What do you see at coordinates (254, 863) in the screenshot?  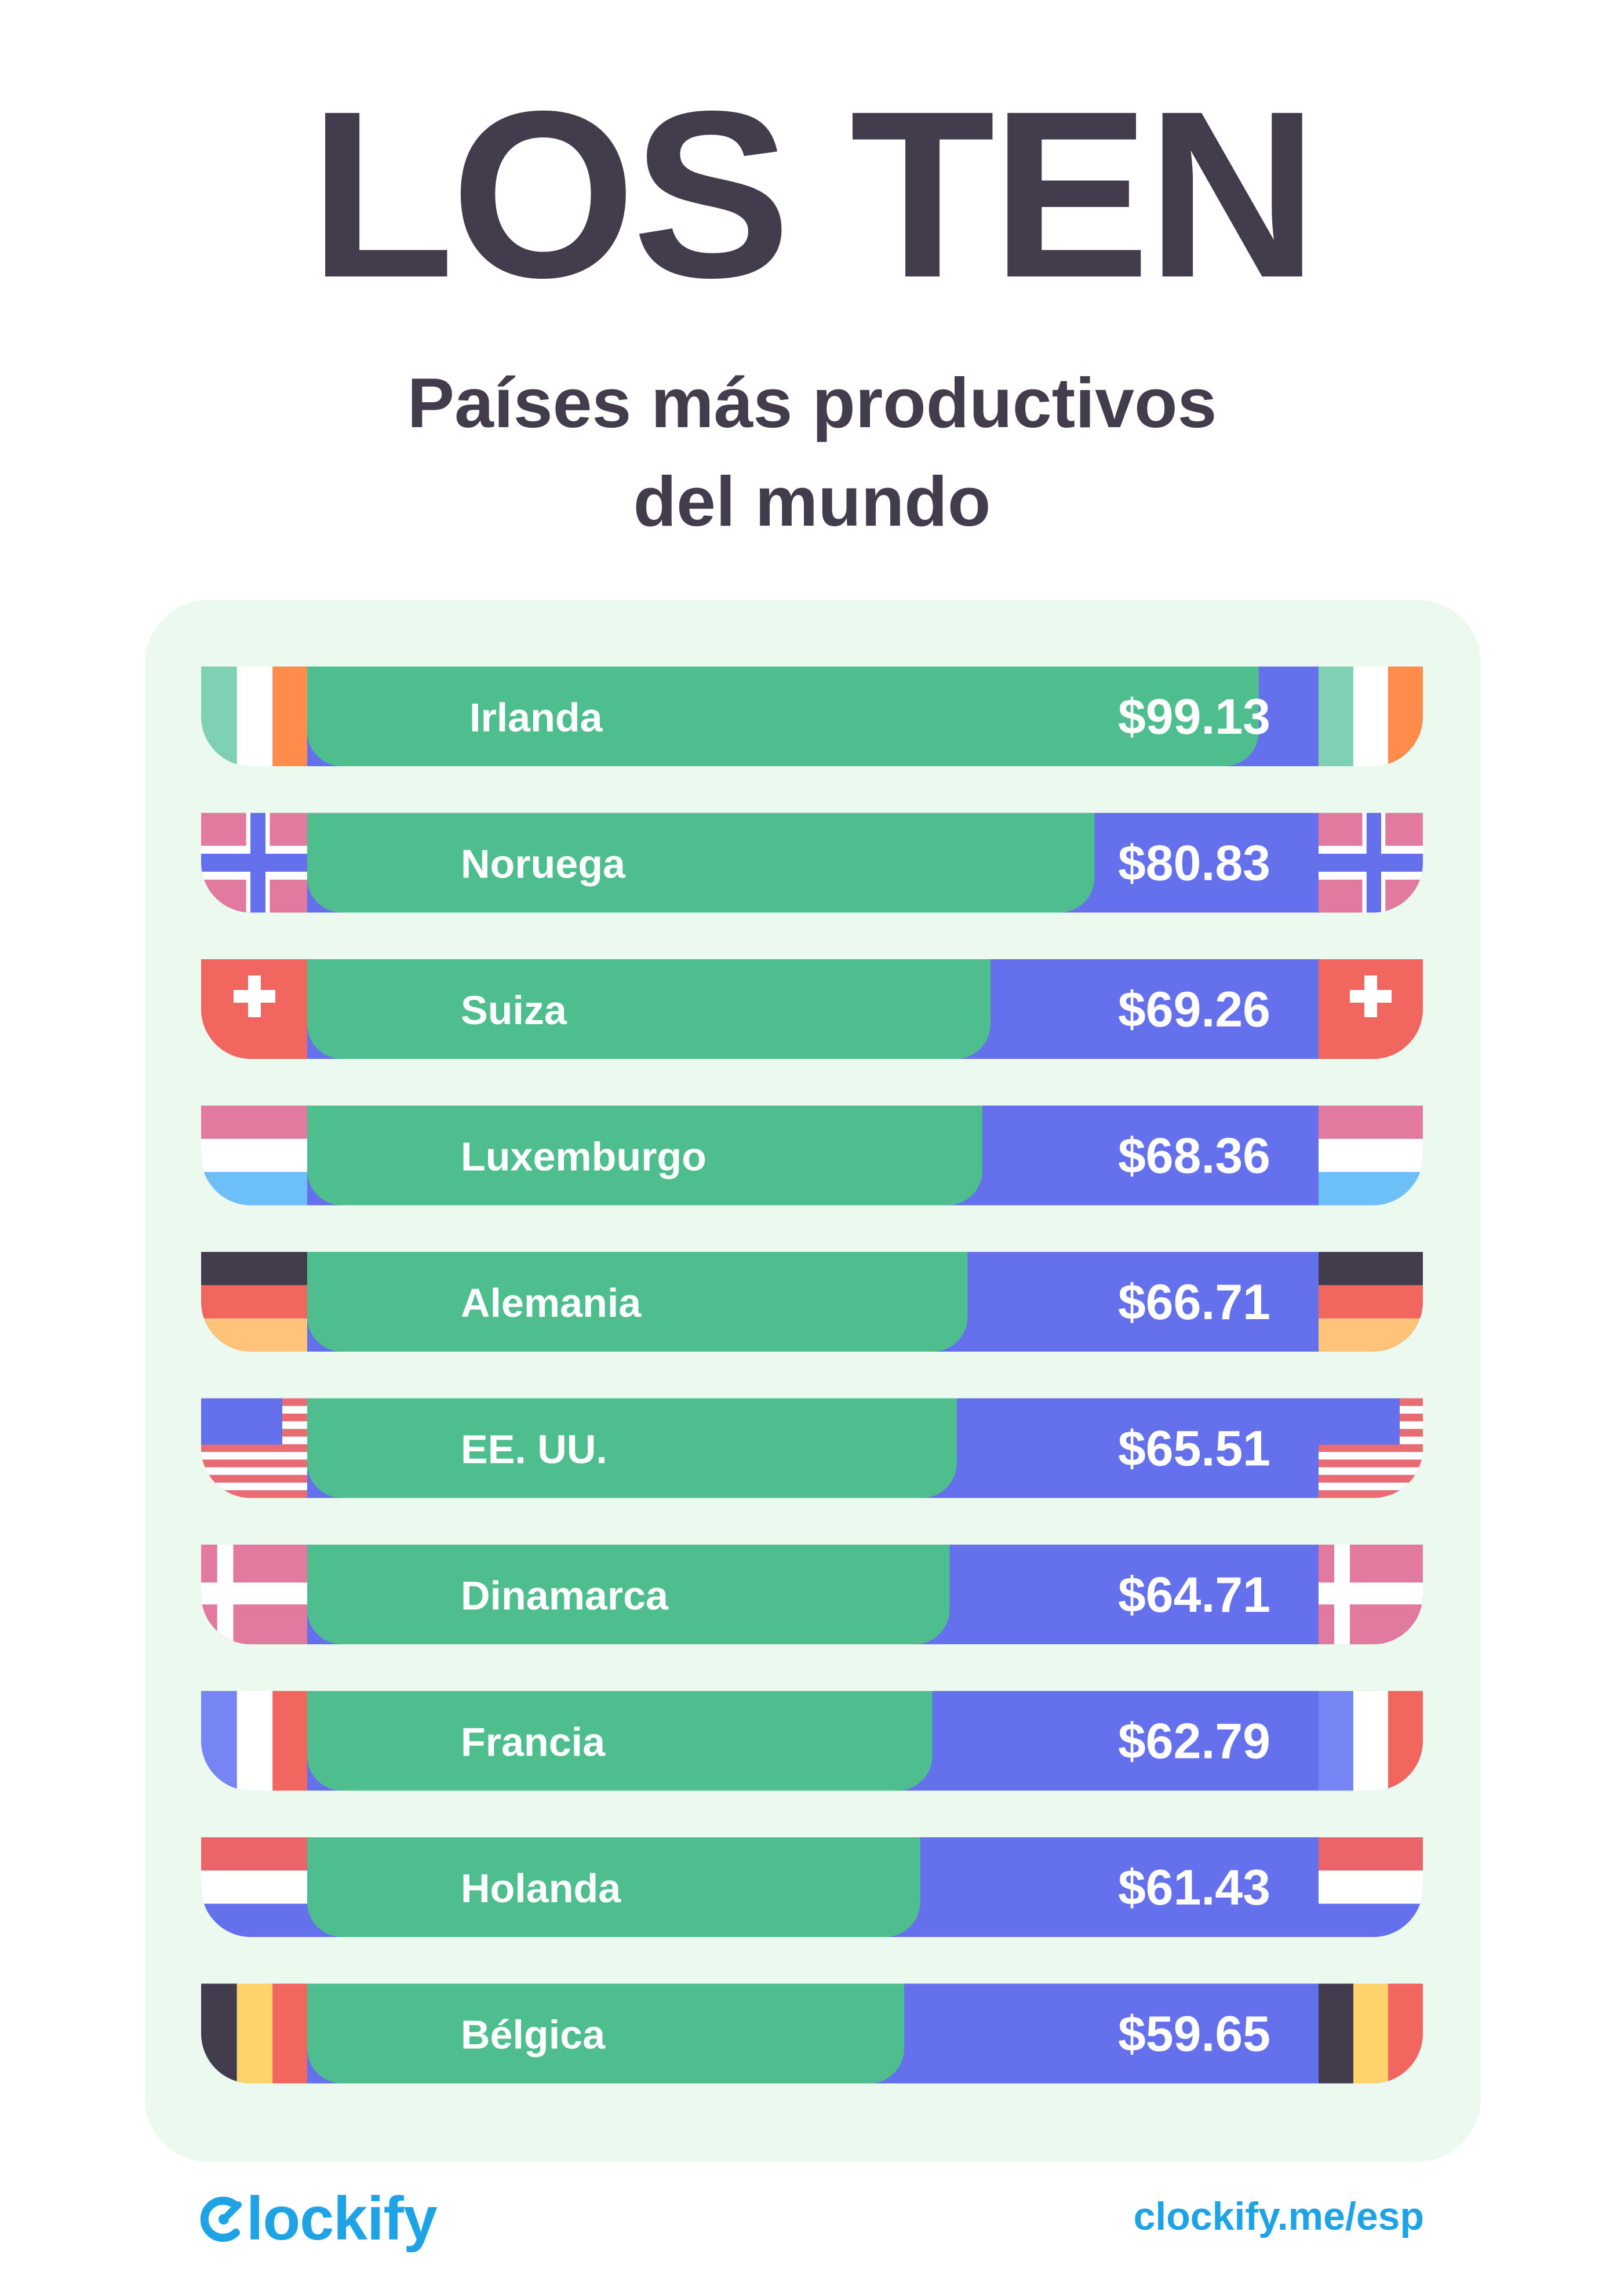 I see `flag-left-norway` at bounding box center [254, 863].